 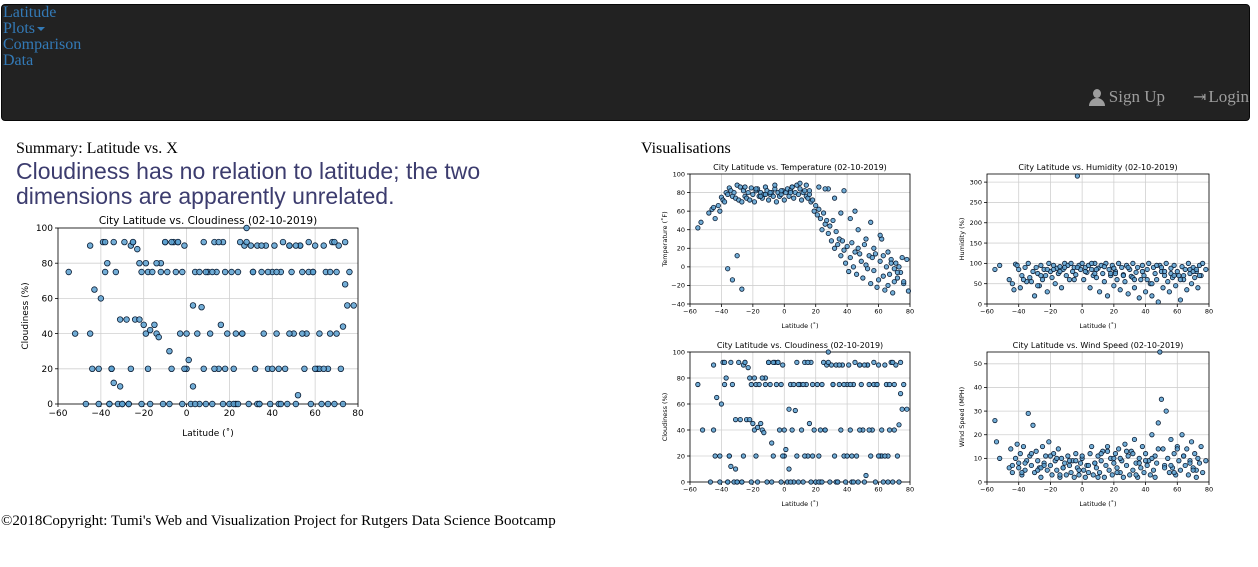 What do you see at coordinates (30, 12) in the screenshot?
I see `nav-link-latitude: Latitude` at bounding box center [30, 12].